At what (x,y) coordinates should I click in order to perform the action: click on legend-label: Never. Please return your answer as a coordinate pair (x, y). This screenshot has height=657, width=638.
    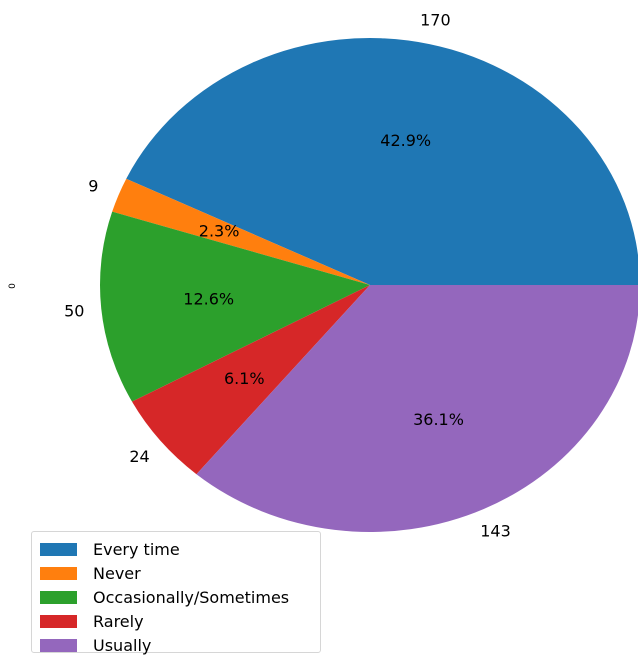
    Looking at the image, I should click on (117, 573).